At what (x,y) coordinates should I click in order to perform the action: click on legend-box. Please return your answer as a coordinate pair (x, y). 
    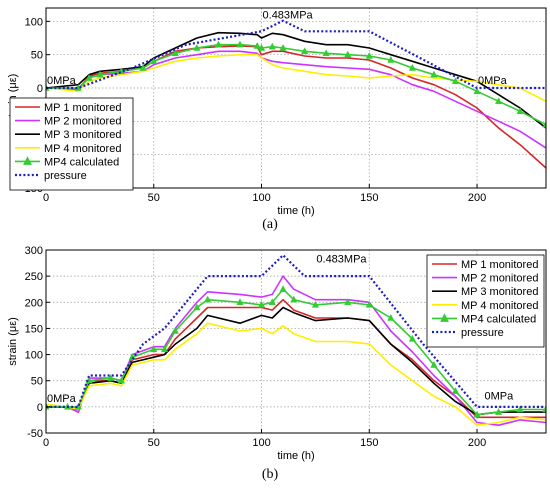
    Looking at the image, I should click on (71, 144).